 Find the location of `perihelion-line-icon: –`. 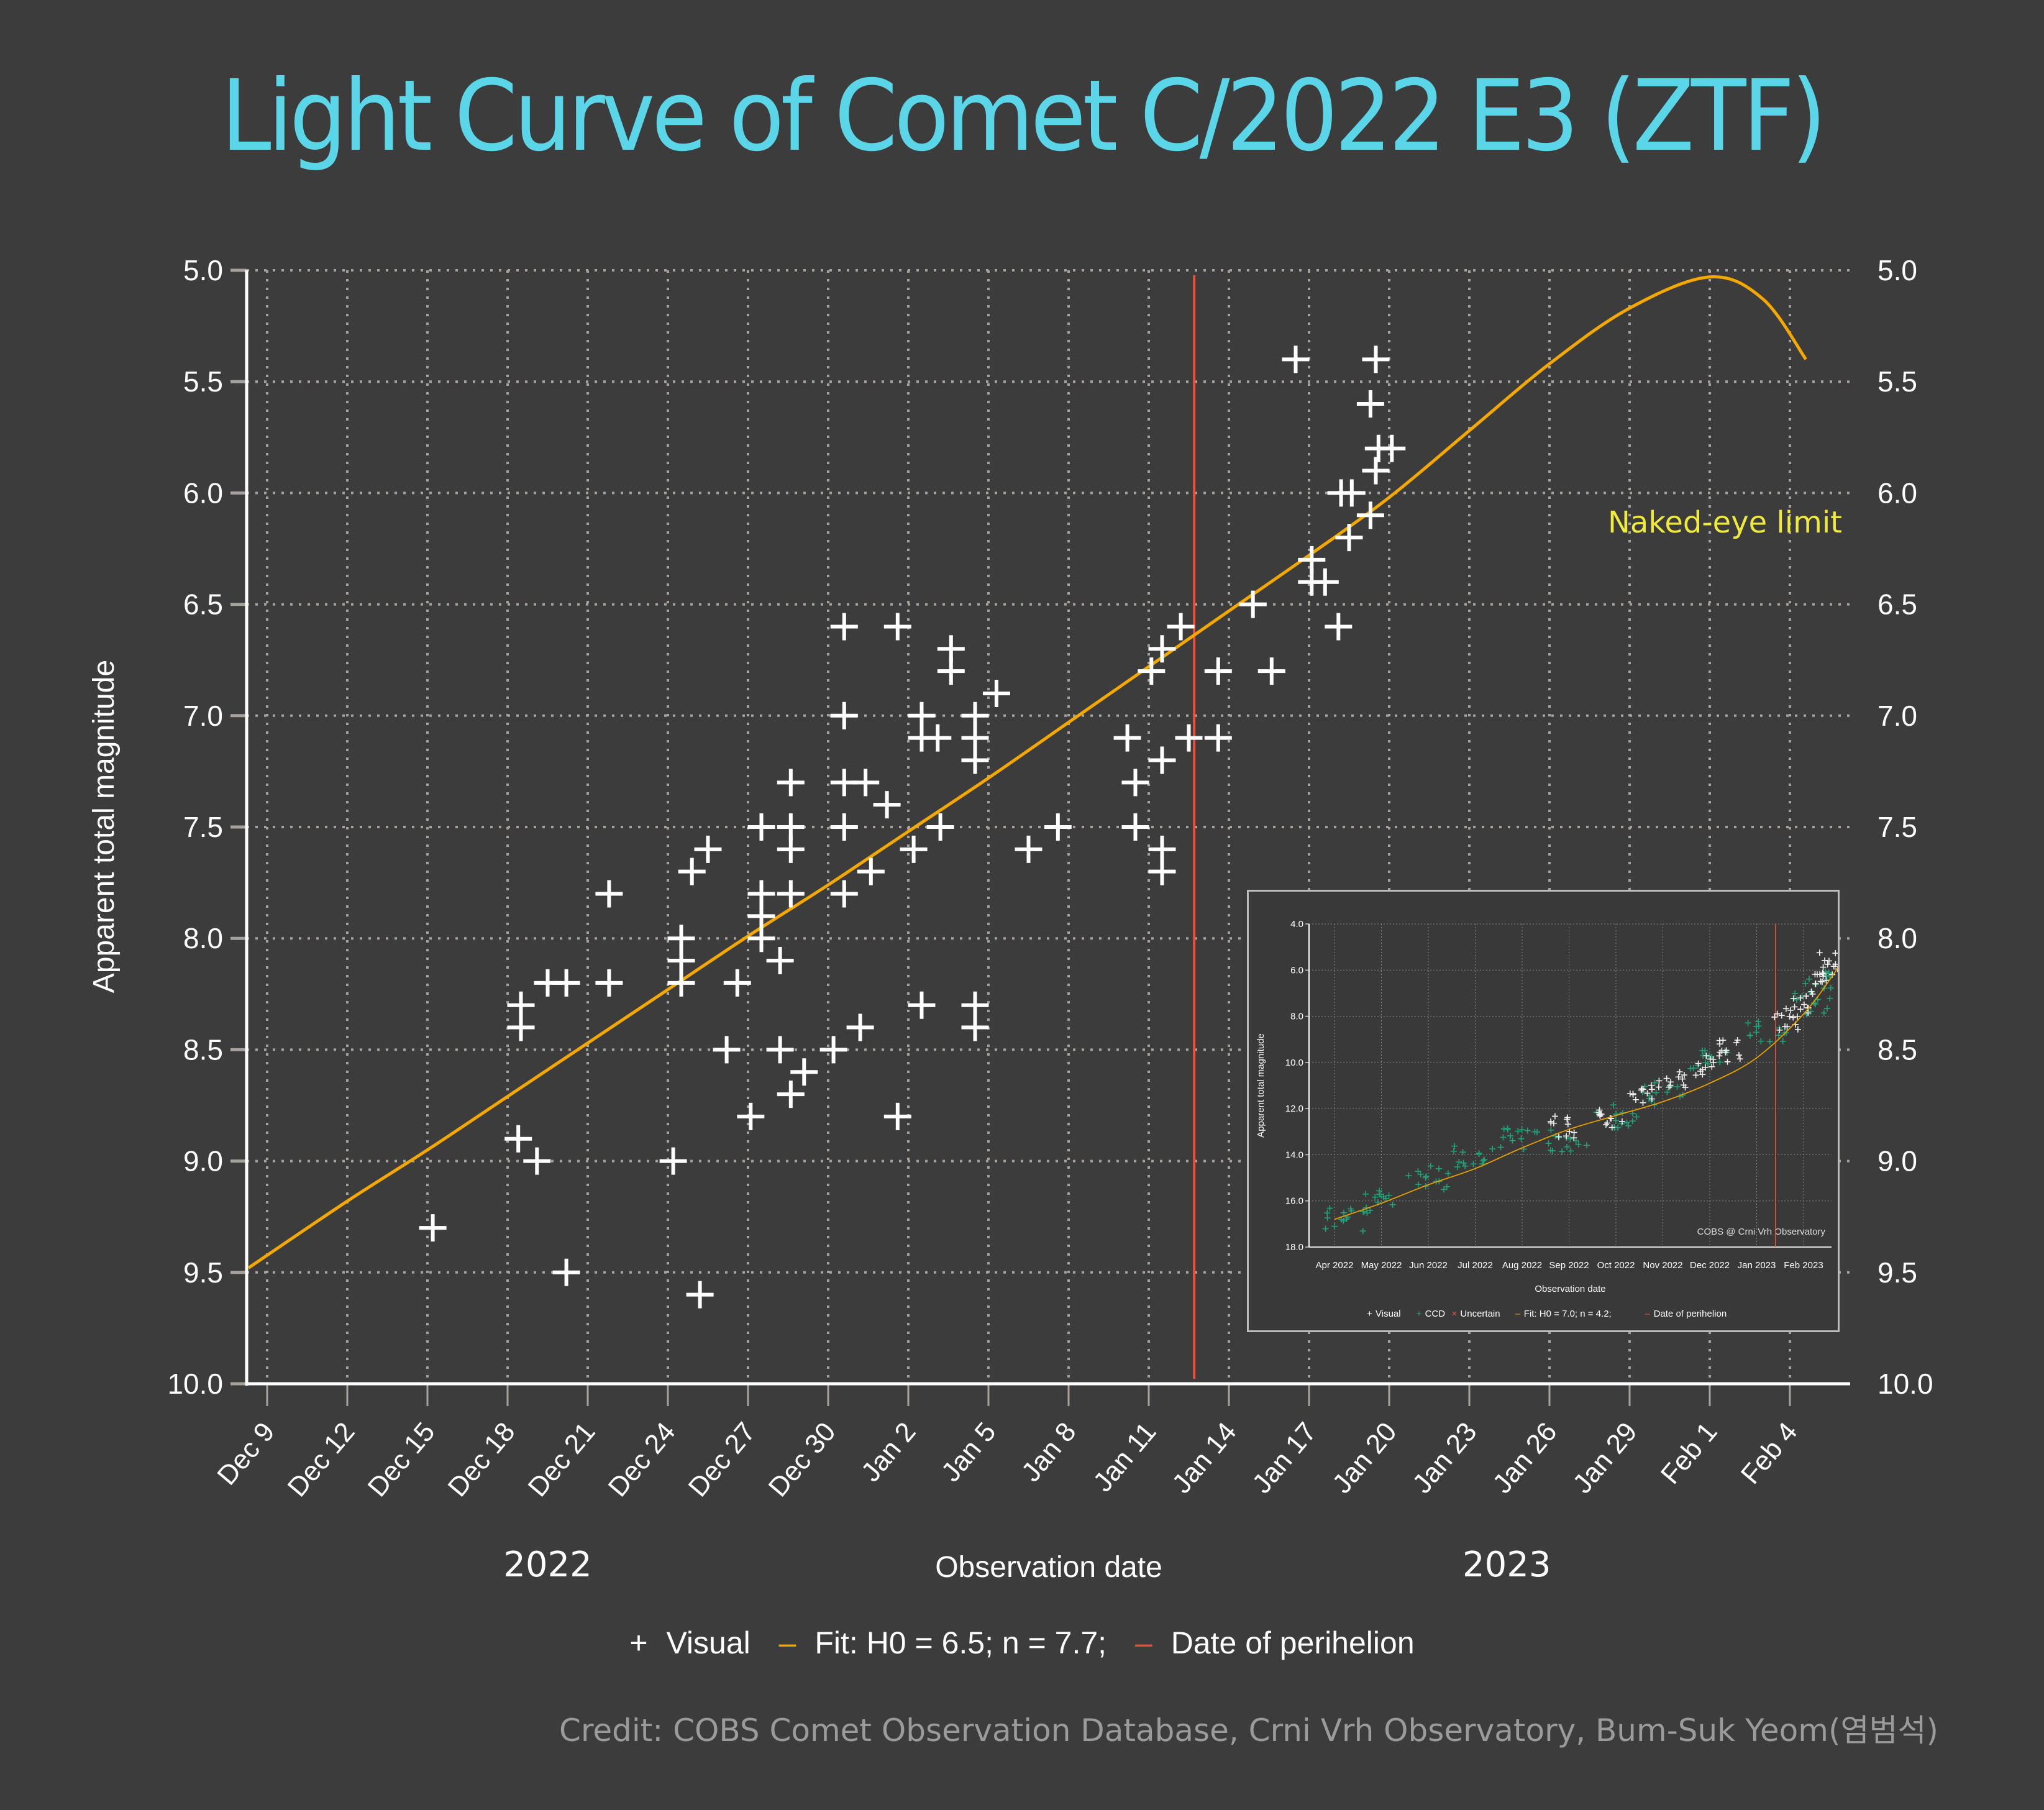

perihelion-line-icon: – is located at coordinates (1143, 1643).